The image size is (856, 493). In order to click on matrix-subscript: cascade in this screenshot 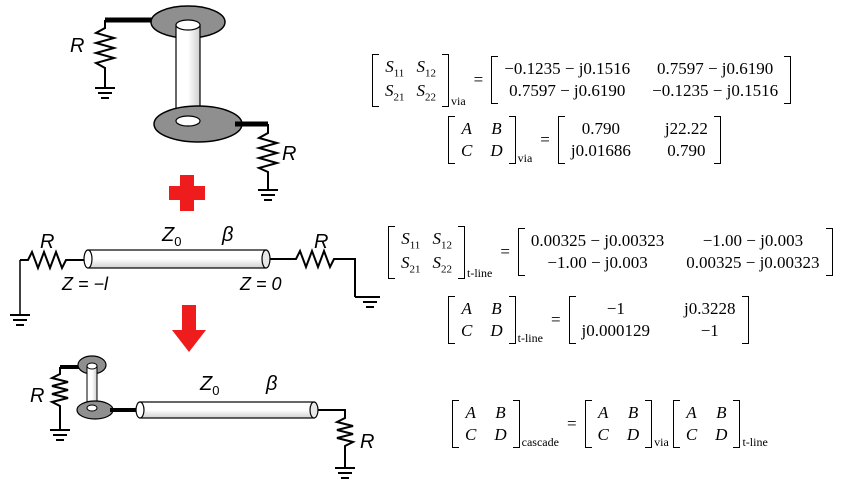, I will do `click(540, 442)`.